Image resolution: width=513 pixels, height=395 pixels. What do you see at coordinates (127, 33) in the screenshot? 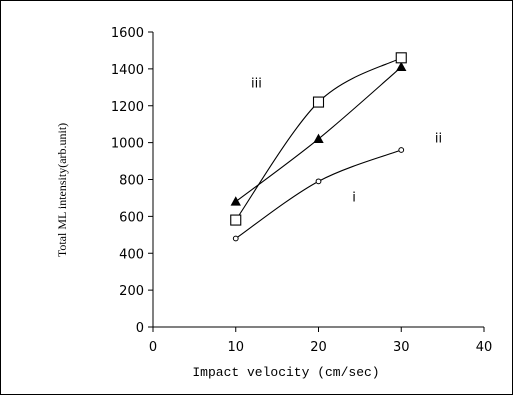
I see `y-tick-label: 1600` at bounding box center [127, 33].